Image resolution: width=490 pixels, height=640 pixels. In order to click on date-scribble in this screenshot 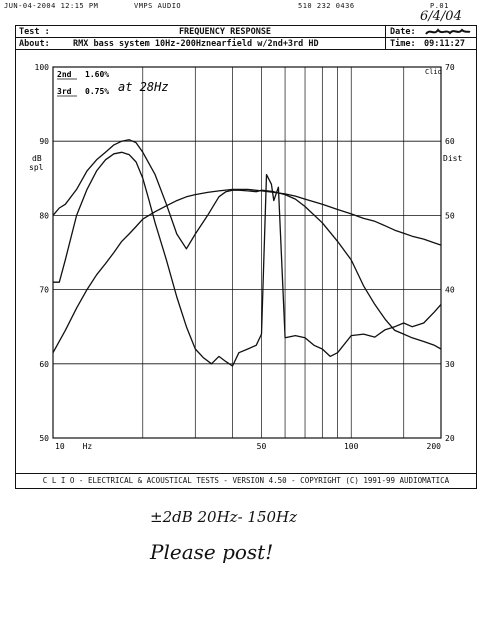, I will do `click(448, 31)`.